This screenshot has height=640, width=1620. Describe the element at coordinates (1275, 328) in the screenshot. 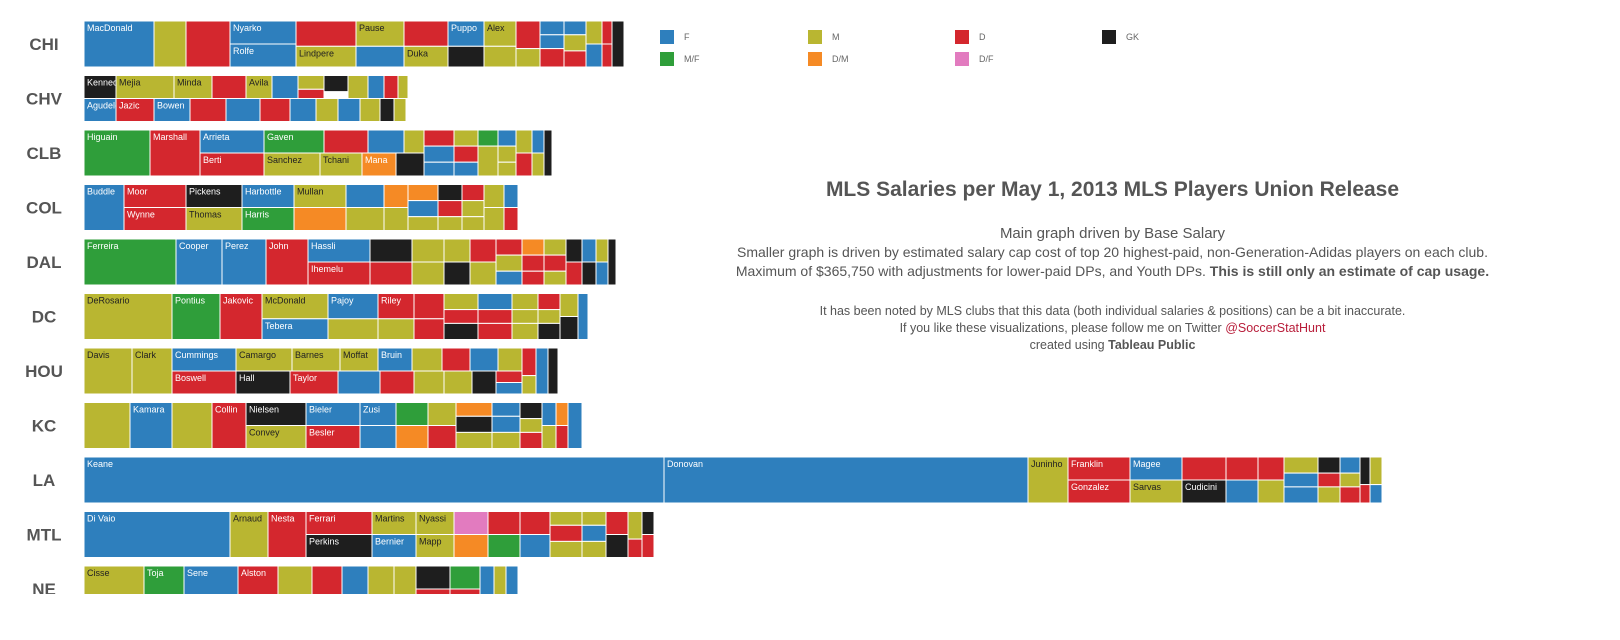

I see `twitter-link: @SoccerStatHunt` at that location.